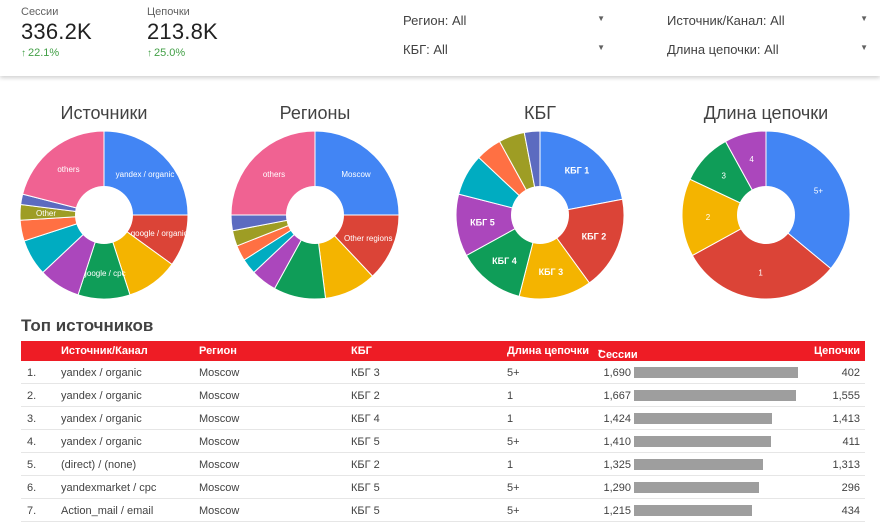 The image size is (880, 525). Describe the element at coordinates (32, 511) in the screenshot. I see `row-number: 7.` at that location.